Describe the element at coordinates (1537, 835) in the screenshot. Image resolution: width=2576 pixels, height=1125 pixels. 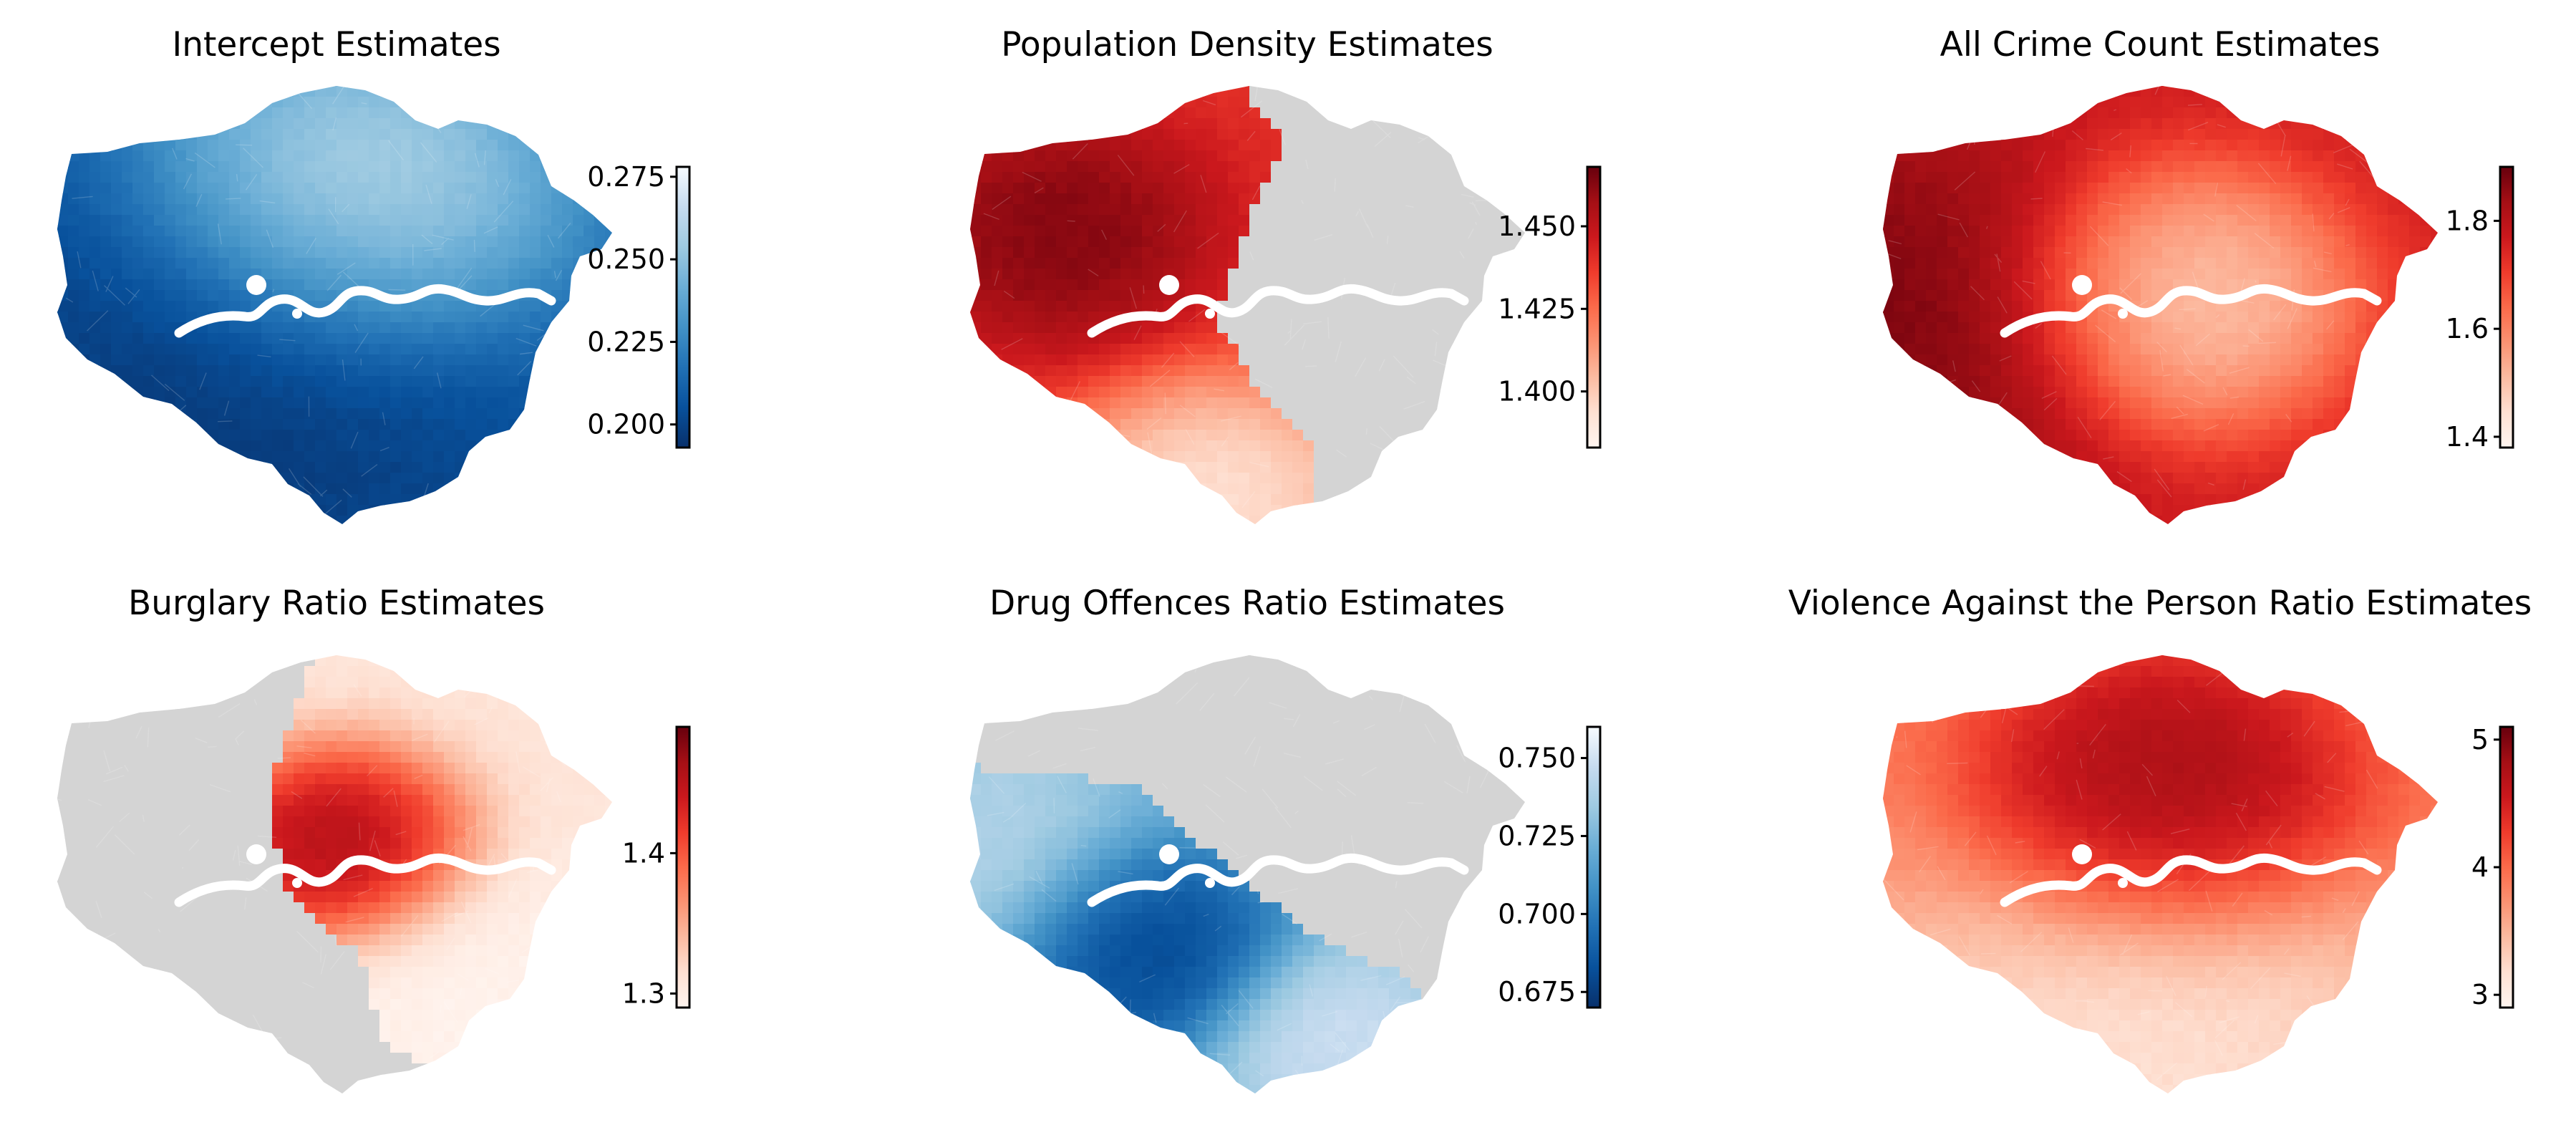
I see `colorbar-tick-label: 0.725` at that location.